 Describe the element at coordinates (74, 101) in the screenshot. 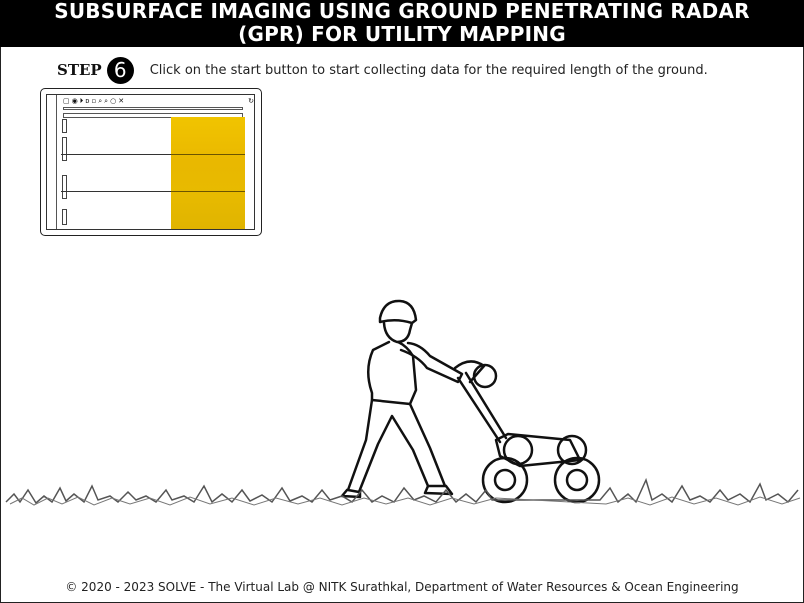

I see `stop-icon: ◉` at that location.